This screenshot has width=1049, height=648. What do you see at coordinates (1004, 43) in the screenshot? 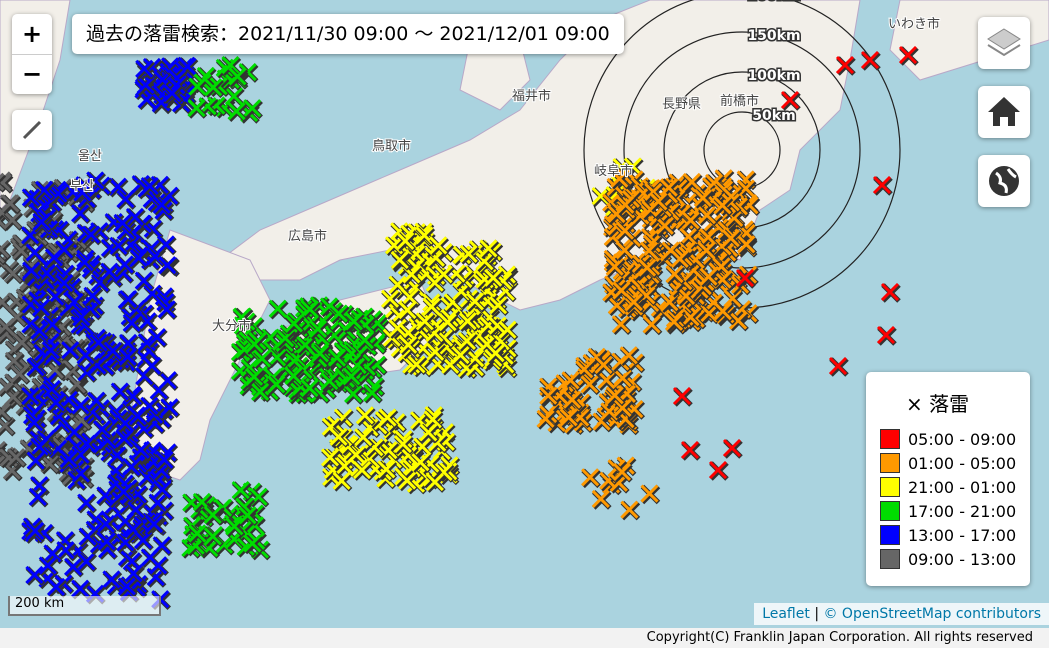
I see `layers-button` at bounding box center [1004, 43].